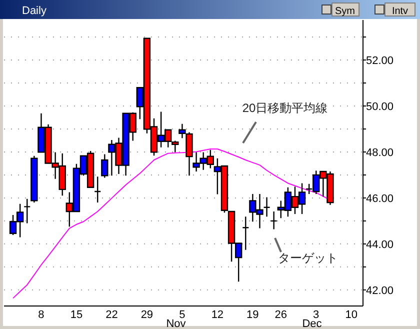 The width and height of the screenshot is (420, 329). I want to click on y-tick-label: 52.00, so click(380, 61).